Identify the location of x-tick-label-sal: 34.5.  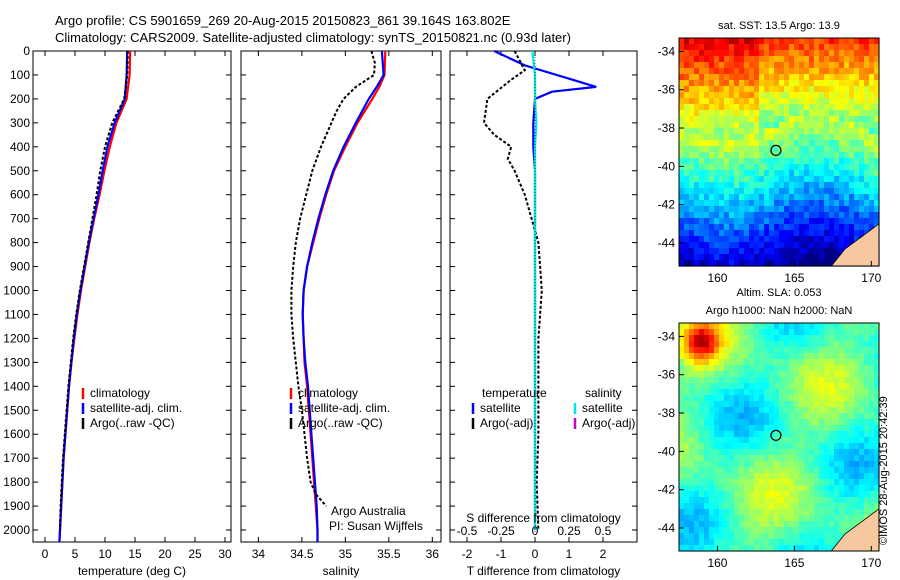
(302, 554).